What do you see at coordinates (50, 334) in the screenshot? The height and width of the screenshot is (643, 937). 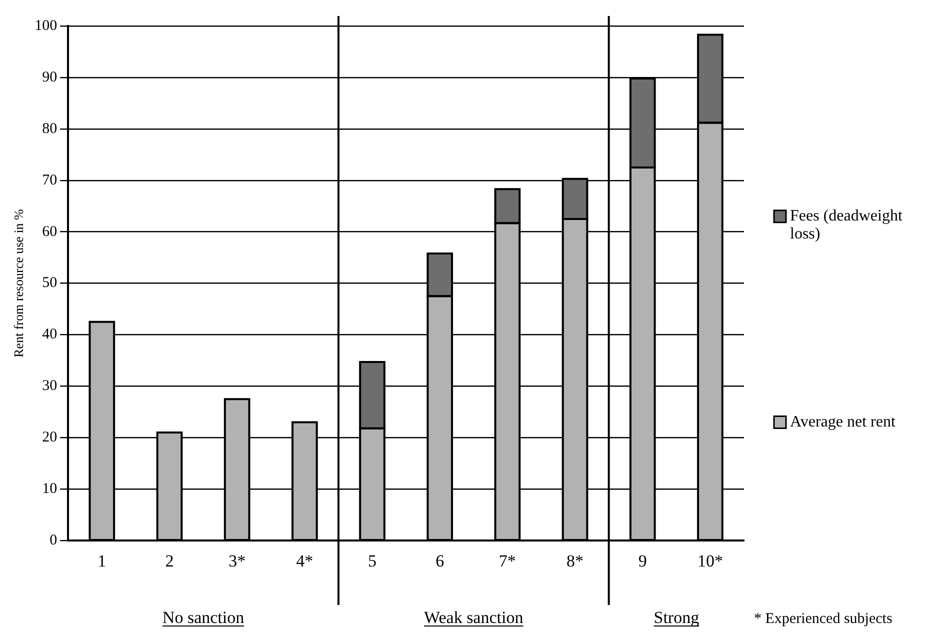 I see `y-tick-label: 40` at bounding box center [50, 334].